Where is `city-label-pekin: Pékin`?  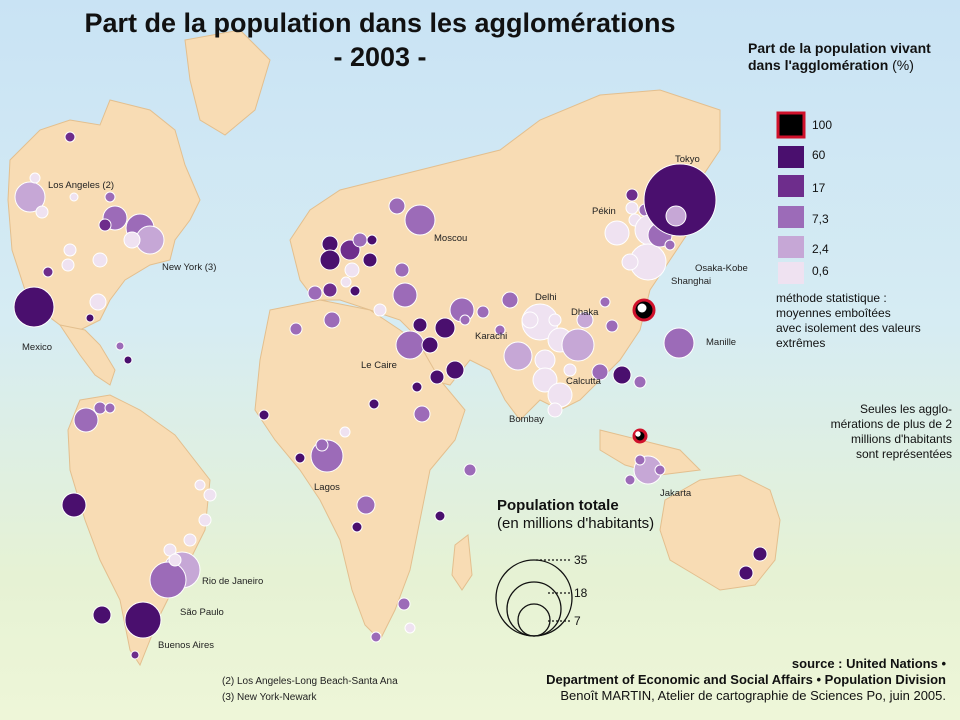 city-label-pekin: Pékin is located at coordinates (604, 211).